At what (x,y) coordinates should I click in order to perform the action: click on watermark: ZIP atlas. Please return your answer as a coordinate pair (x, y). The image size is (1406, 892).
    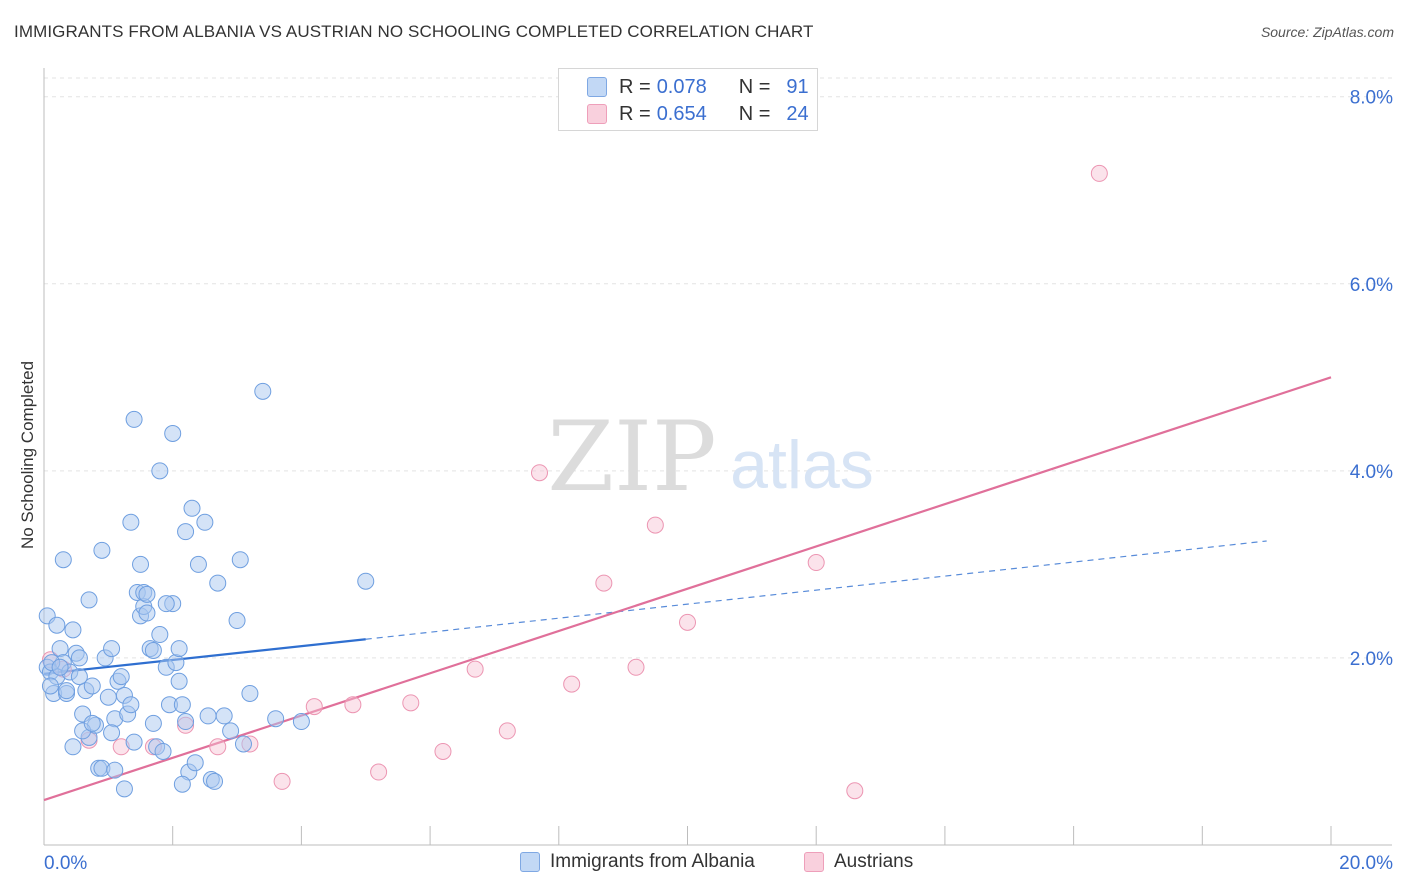
    Looking at the image, I should click on (710, 457).